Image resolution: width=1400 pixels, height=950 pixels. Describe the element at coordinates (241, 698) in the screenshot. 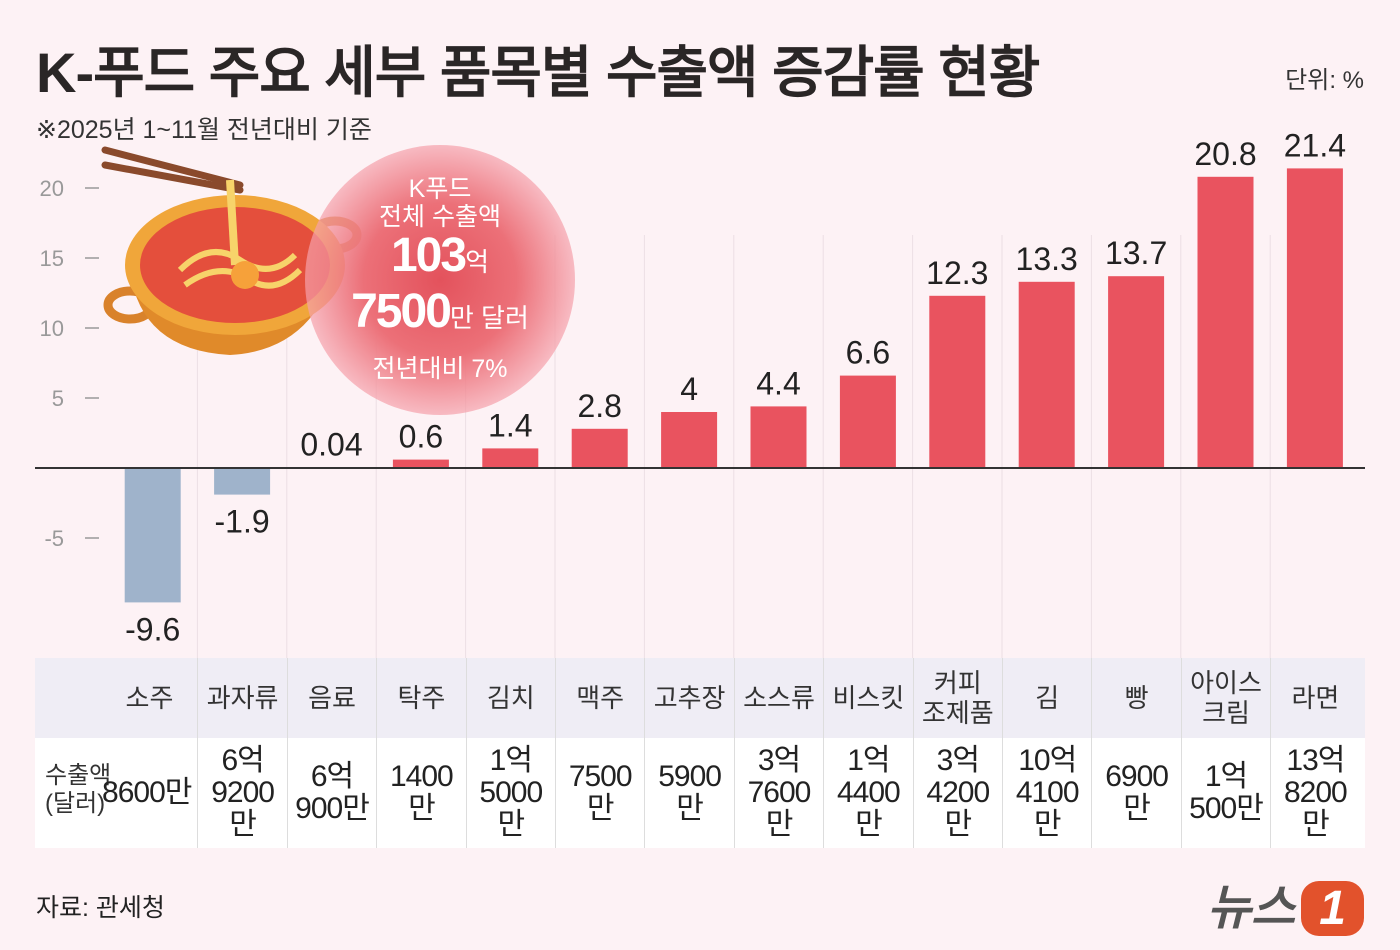

I see `category-header: 과자류` at that location.